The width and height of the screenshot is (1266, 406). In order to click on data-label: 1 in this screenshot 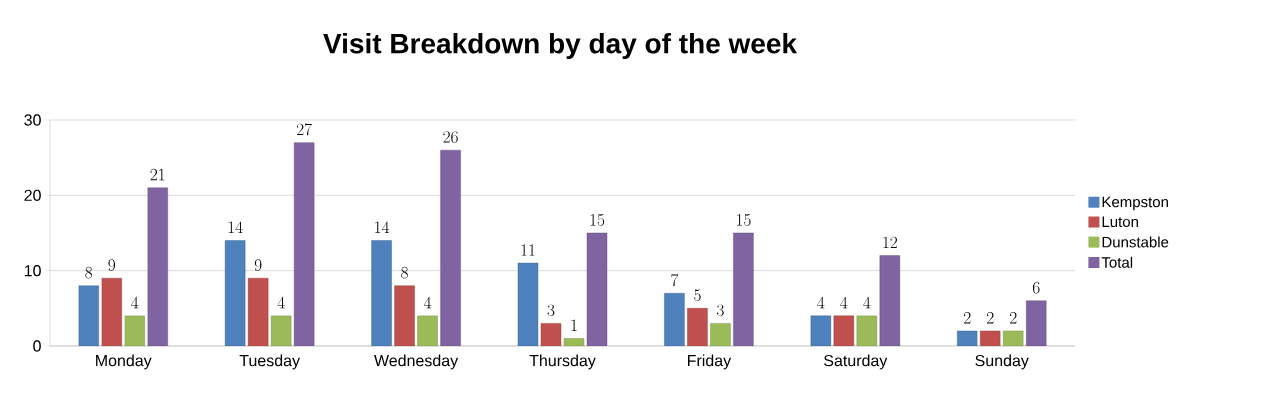, I will do `click(574, 325)`.